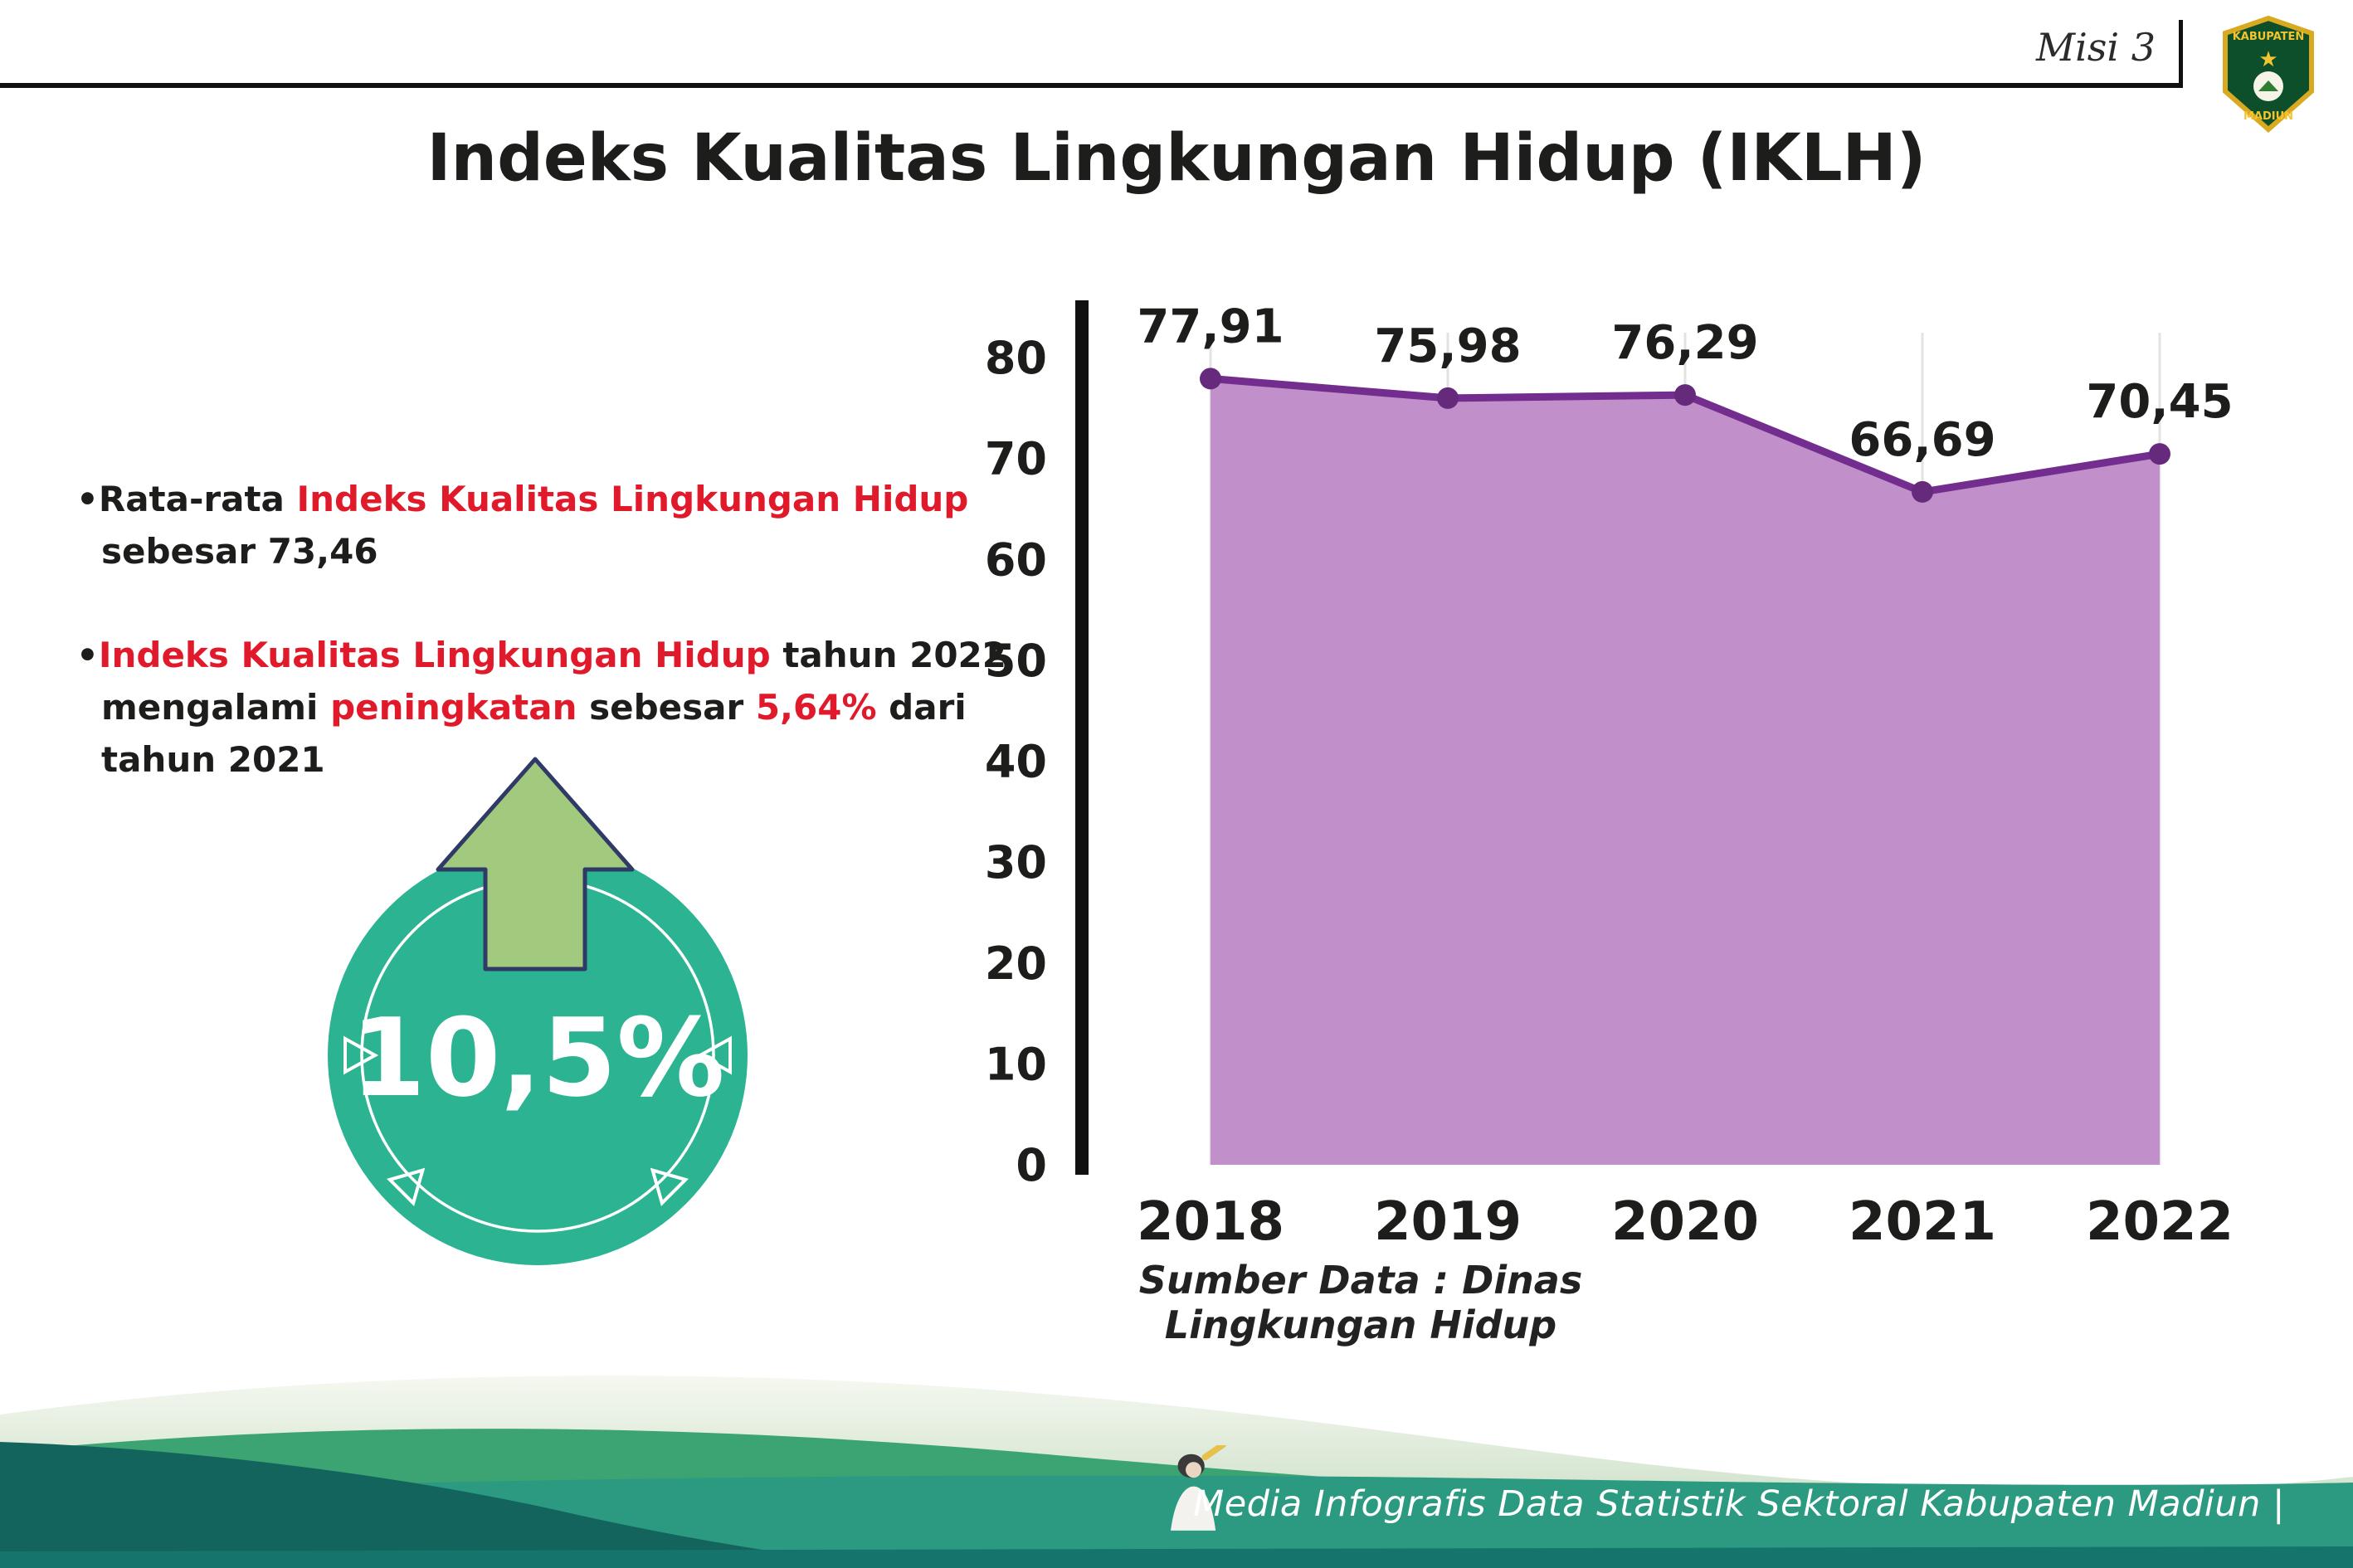 Image resolution: width=2353 pixels, height=1568 pixels. Describe the element at coordinates (1176, 158) in the screenshot. I see `page-title: Indeks Kualitas Lingkungan Hidup (IKLH)` at that location.